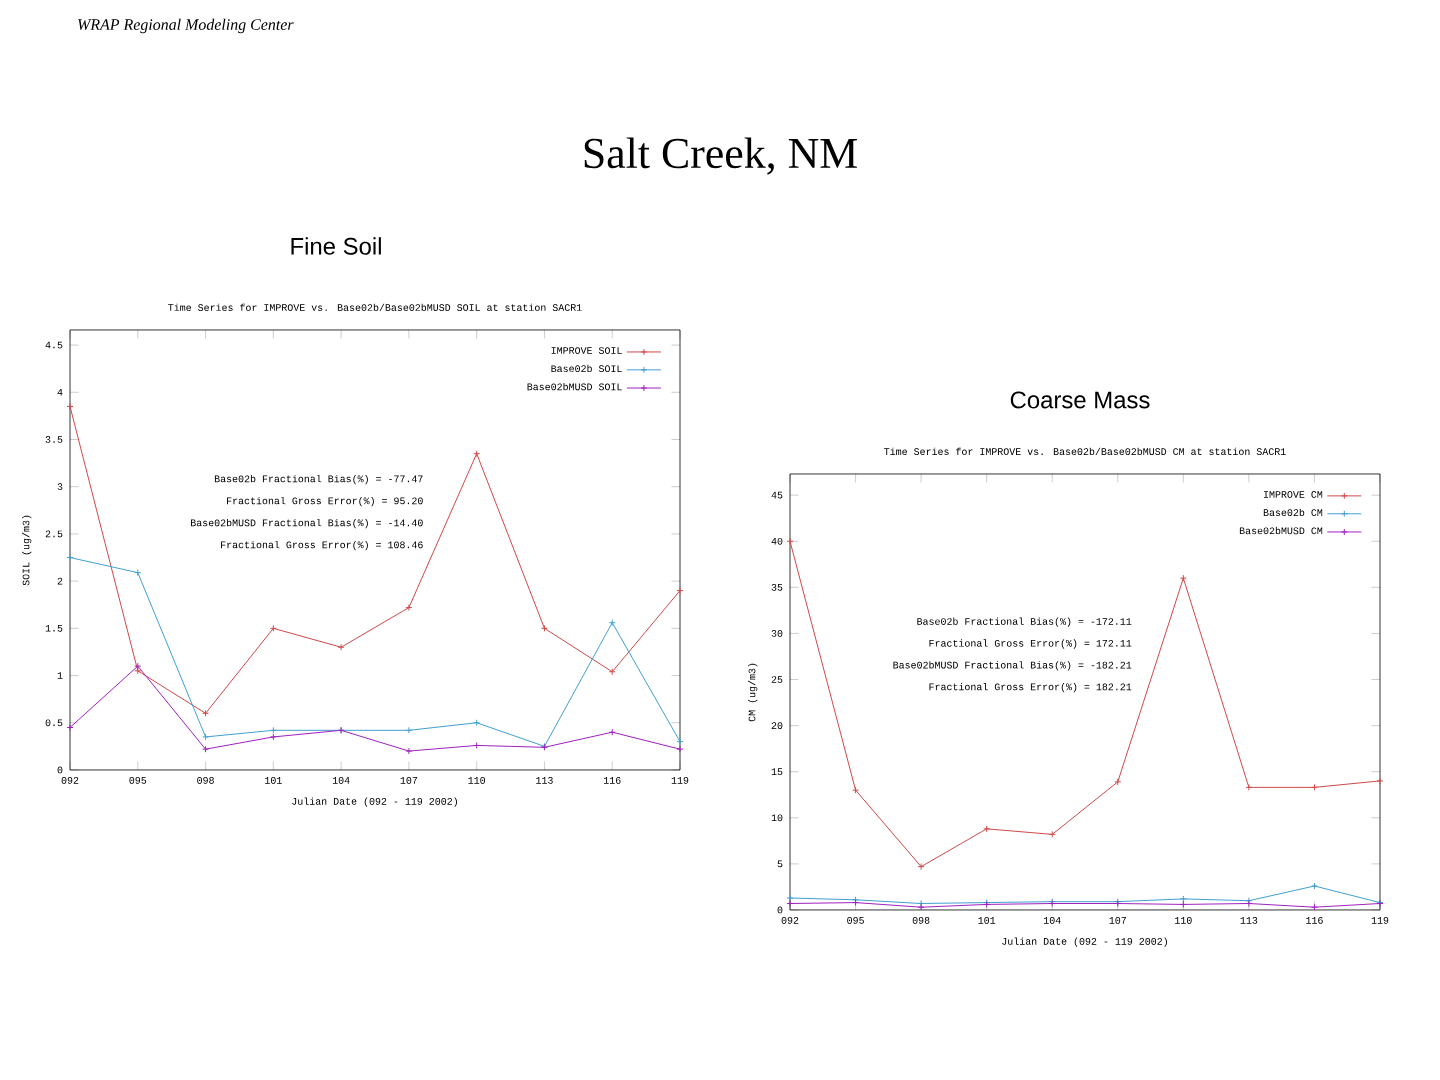 The width and height of the screenshot is (1440, 1080). I want to click on text: Salt Creek, NM, so click(720, 156).